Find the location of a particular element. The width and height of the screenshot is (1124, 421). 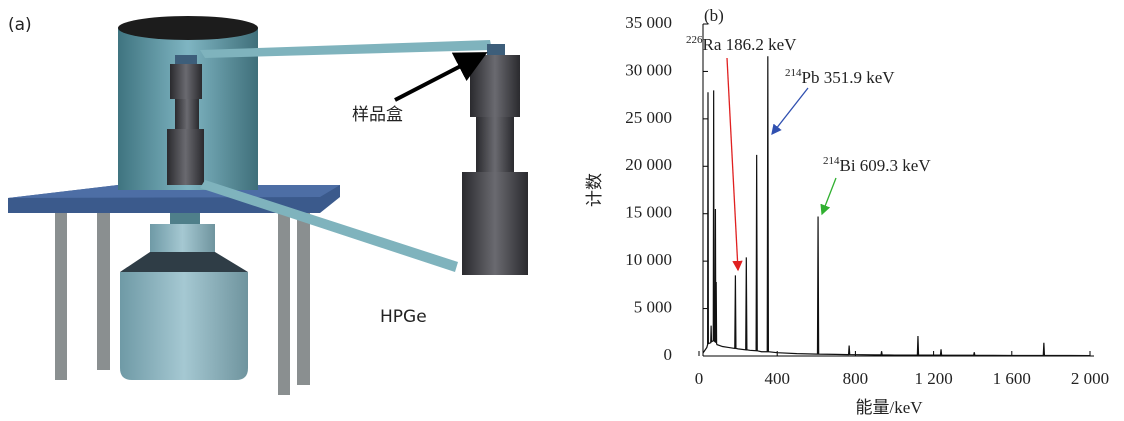

y-axis-label: 计数 is located at coordinates (594, 190).